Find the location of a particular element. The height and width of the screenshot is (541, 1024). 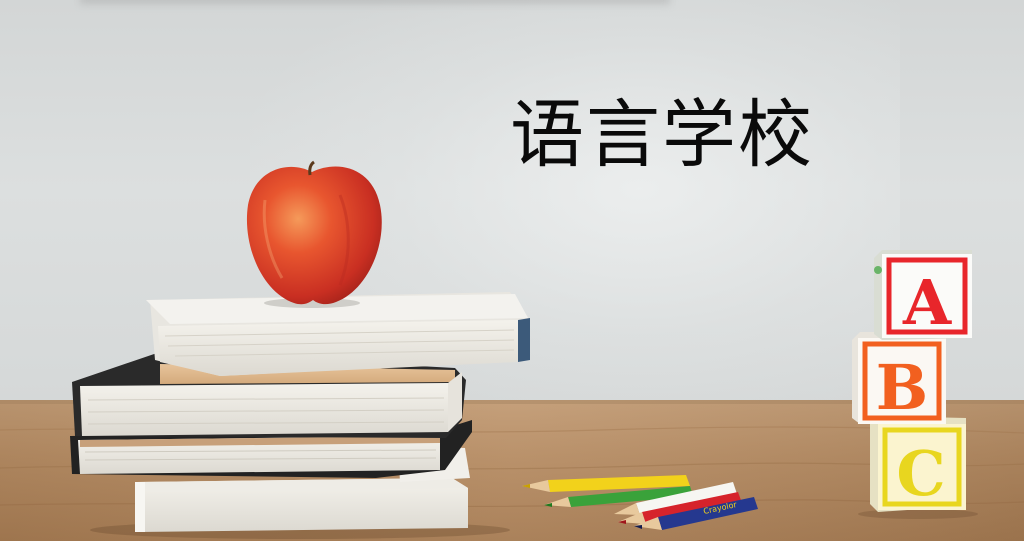

headline-text: 语言学校 is located at coordinates (662, 135).